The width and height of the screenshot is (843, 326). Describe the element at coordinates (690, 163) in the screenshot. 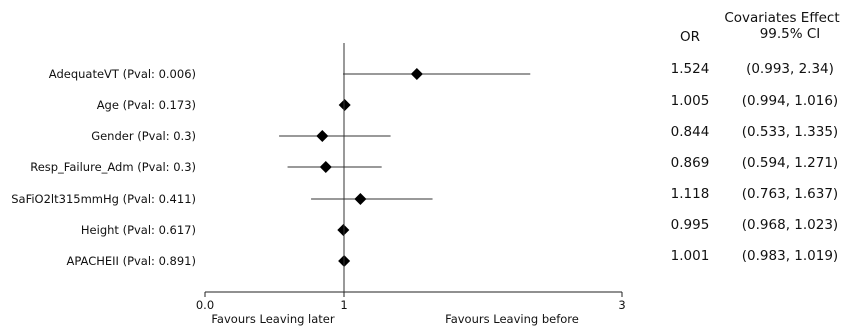

I see `or-value: 0.869` at that location.